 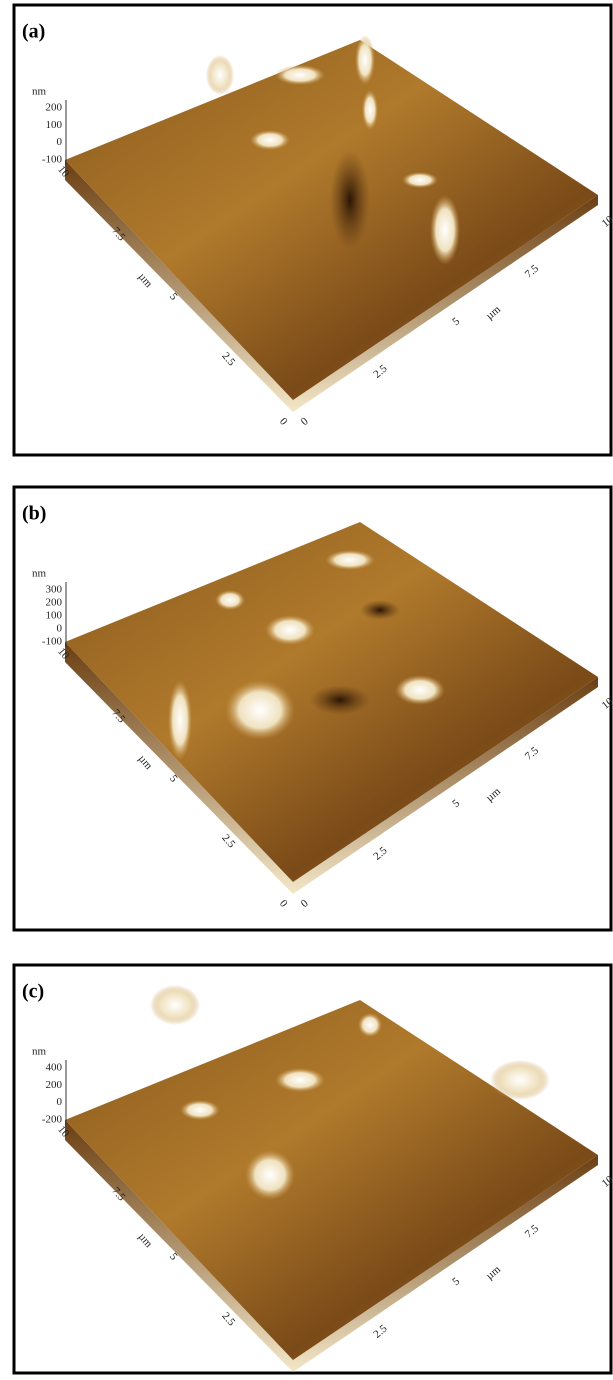 I want to click on z-tick-label: 400, so click(x=54, y=1068).